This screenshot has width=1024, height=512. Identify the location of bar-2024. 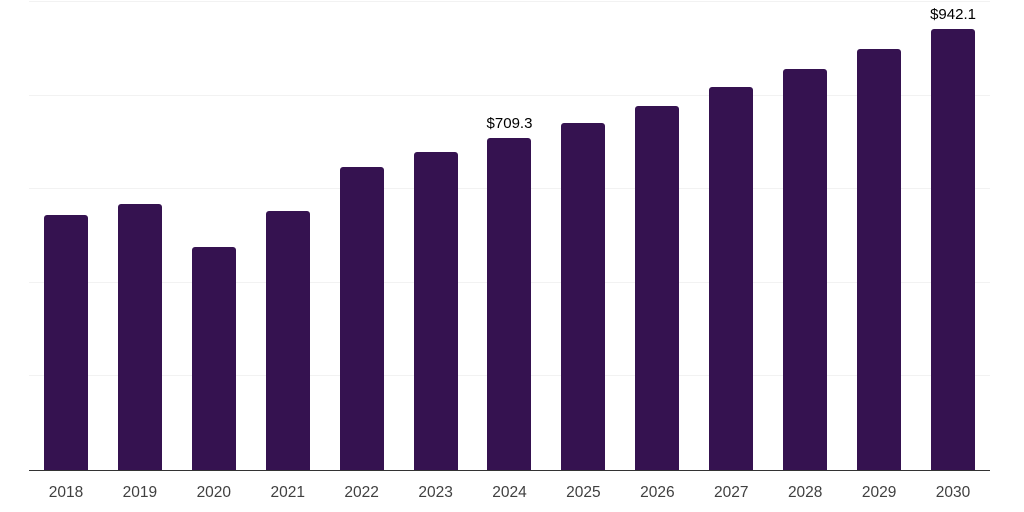
(509, 304).